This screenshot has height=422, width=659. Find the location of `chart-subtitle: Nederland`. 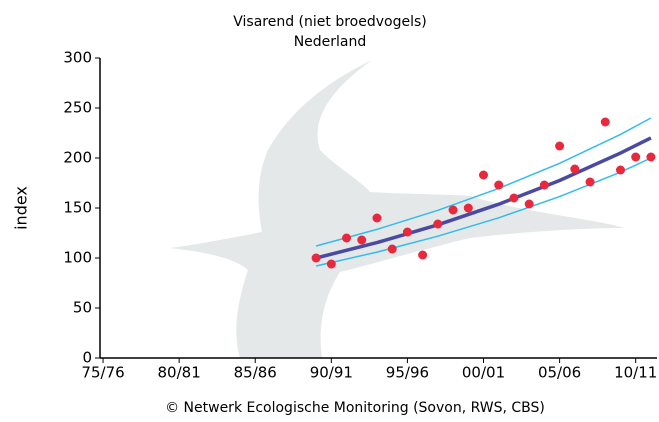

chart-subtitle: Nederland is located at coordinates (330, 42).